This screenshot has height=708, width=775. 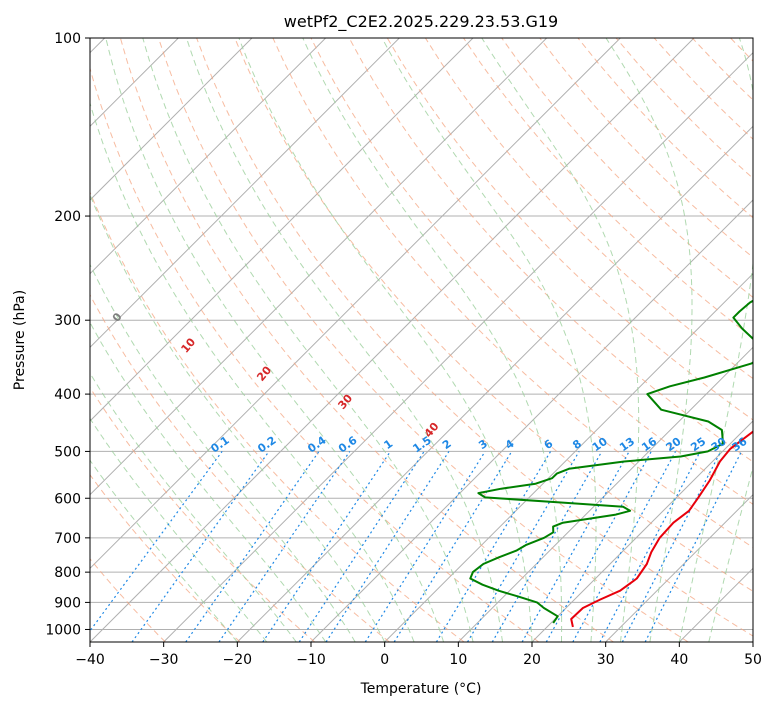 I want to click on x-axis-label: Temperature (°C), so click(x=421, y=689).